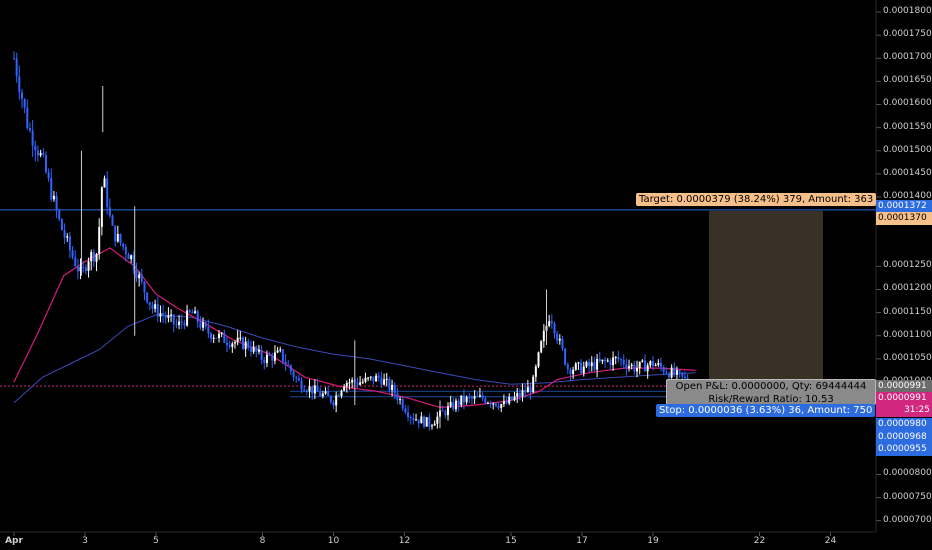 This screenshot has height=550, width=932. Describe the element at coordinates (907, 473) in the screenshot. I see `y-tick-label: 0.0000800` at that location.